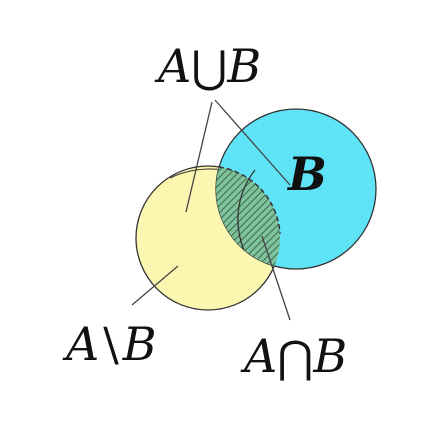 Image resolution: width=444 pixels, height=438 pixels. I want to click on intersection-region, so click(248, 217).